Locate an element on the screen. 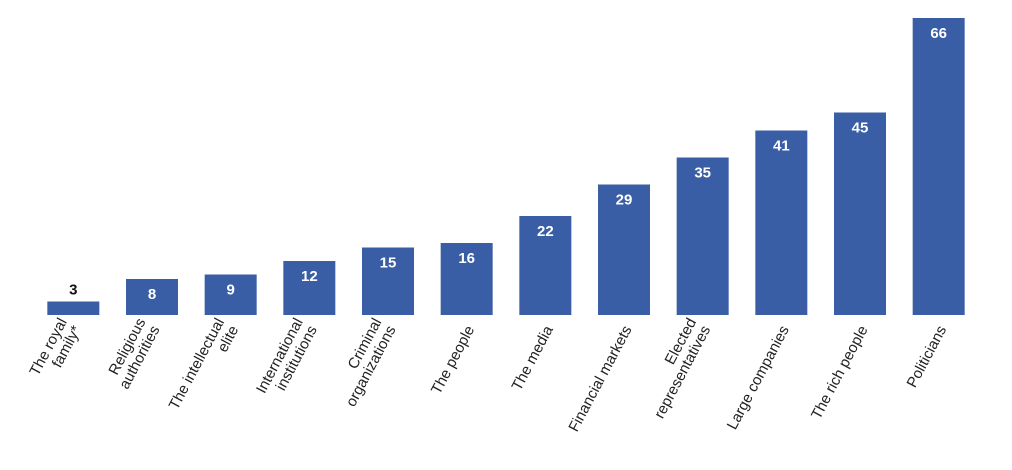  x-tick-label: The people is located at coordinates (453, 360).